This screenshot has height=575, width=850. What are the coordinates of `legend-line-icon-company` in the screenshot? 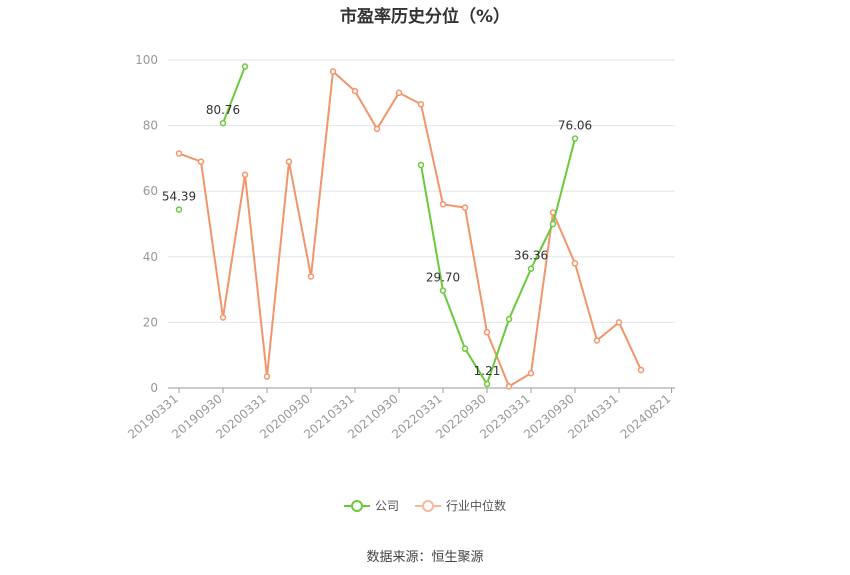 It's located at (356, 505).